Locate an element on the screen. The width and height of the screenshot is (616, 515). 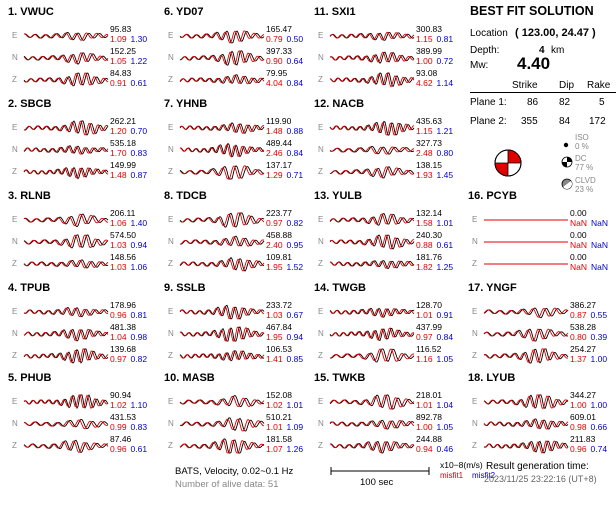
misfit2-value: 0.39 is located at coordinates (599, 337).